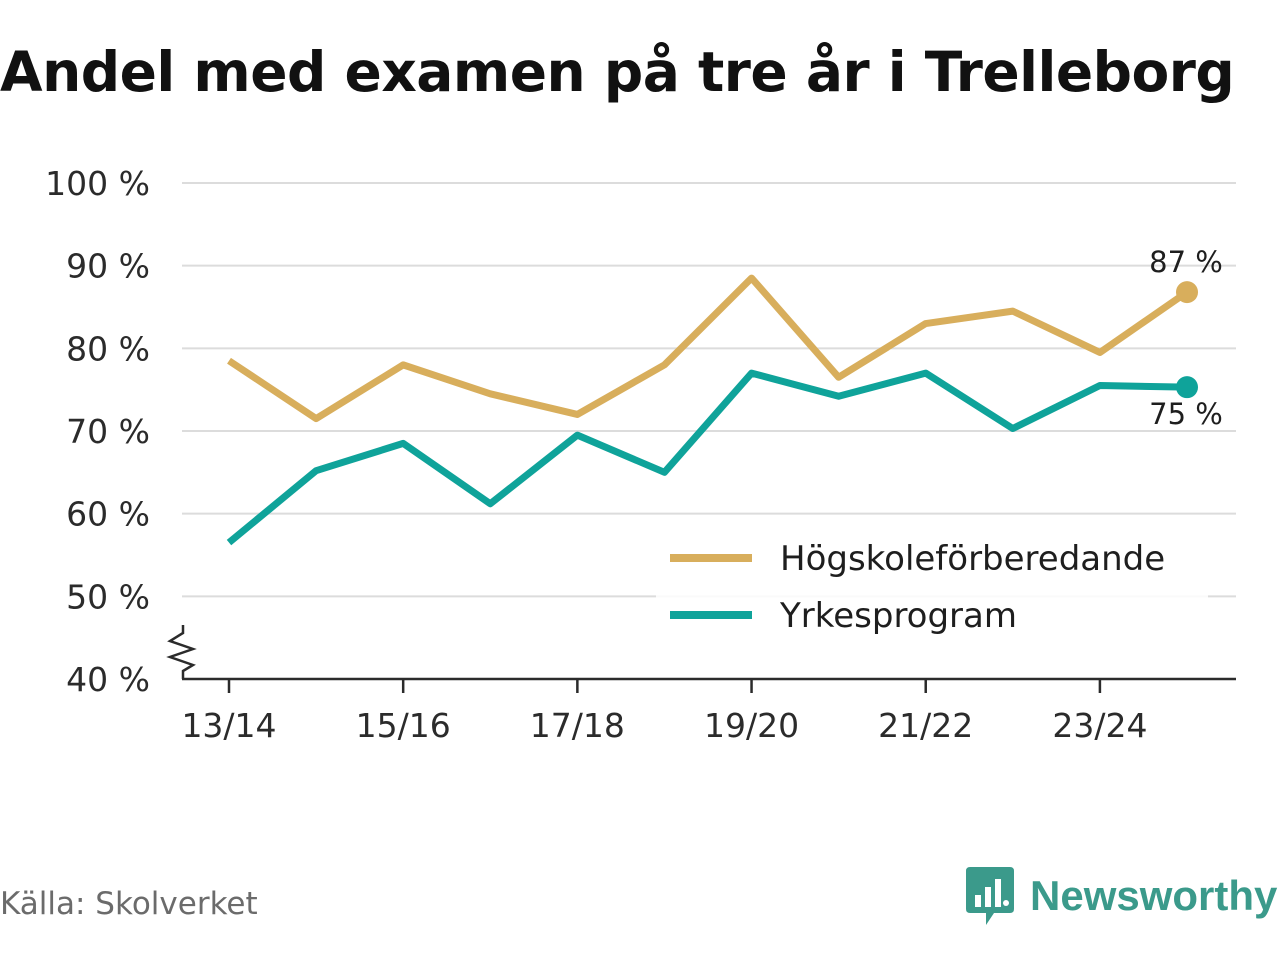 The width and height of the screenshot is (1280, 960). Describe the element at coordinates (617, 72) in the screenshot. I see `chart-title: Andel med examen på tre år i Trelleborg` at that location.